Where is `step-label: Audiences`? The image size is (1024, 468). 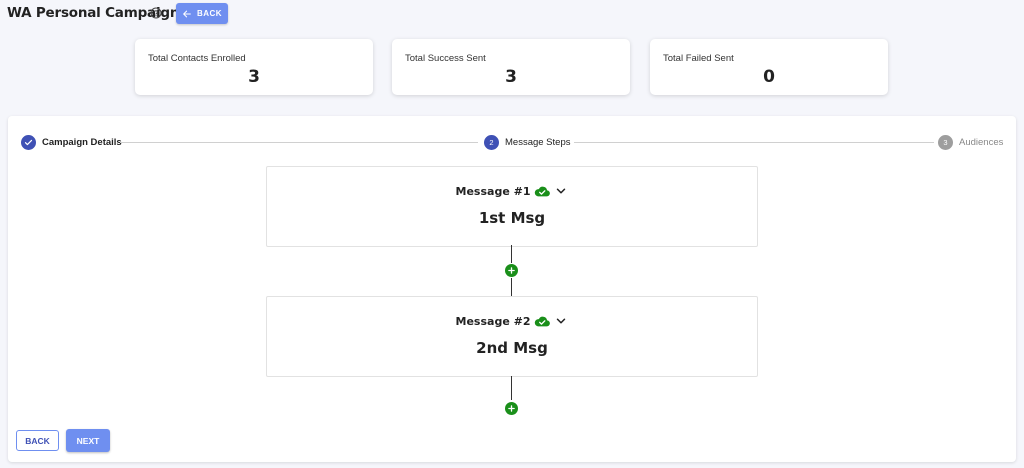
step-label: Audiences is located at coordinates (981, 142).